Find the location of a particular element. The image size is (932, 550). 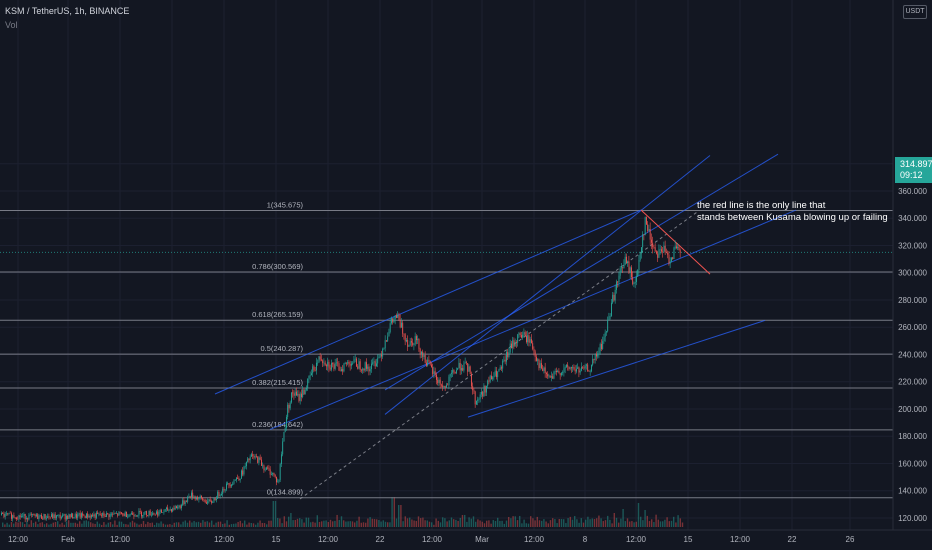

red-resistance-line is located at coordinates (675, 242).